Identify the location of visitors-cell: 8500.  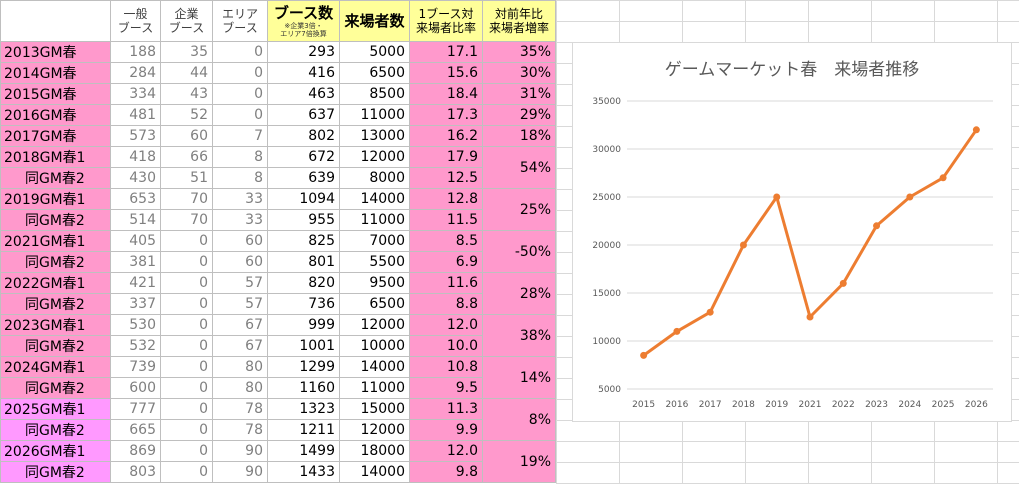
(374, 94).